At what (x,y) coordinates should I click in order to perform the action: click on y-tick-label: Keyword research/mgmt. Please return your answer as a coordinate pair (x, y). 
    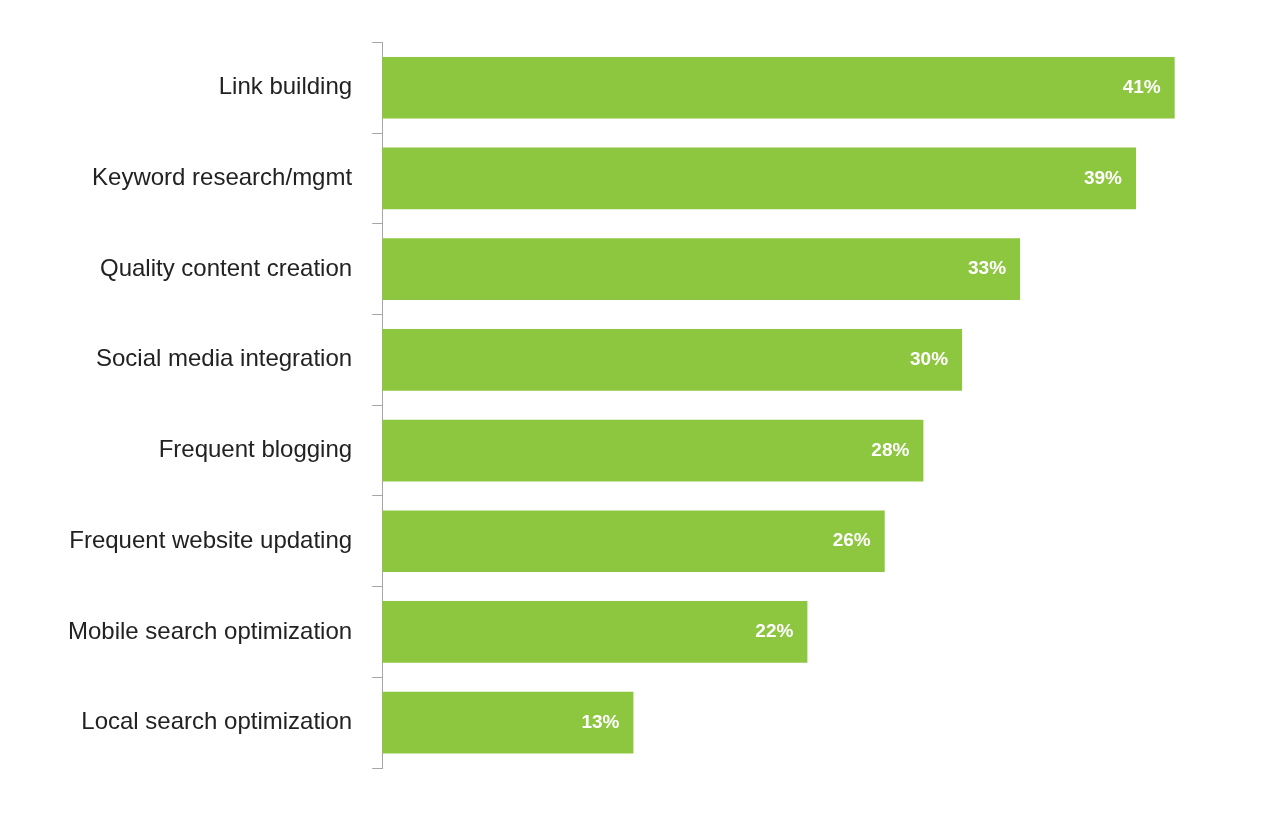
    Looking at the image, I should click on (222, 177).